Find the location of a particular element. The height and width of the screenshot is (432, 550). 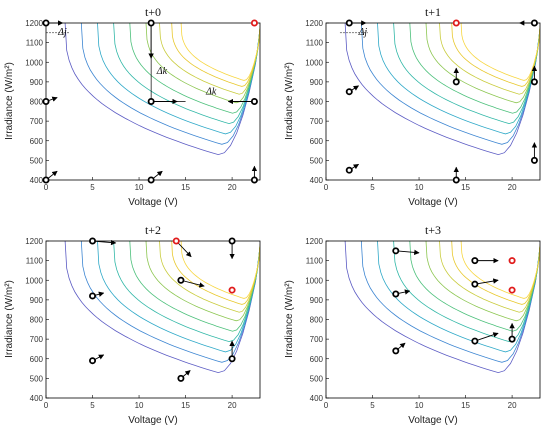

x-tick-label: 15 is located at coordinates (465, 187).